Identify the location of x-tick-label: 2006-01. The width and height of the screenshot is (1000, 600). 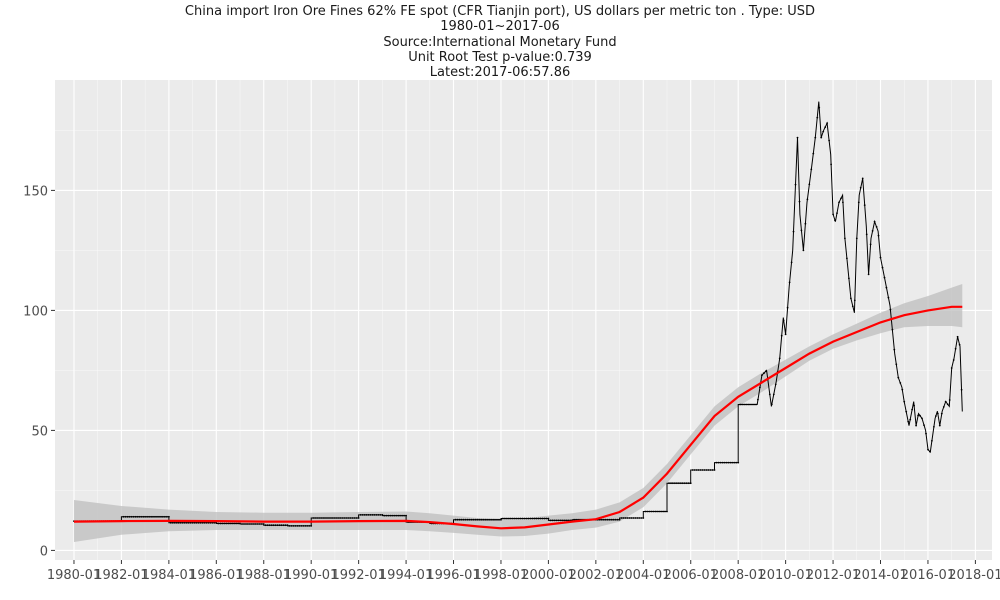
(691, 575).